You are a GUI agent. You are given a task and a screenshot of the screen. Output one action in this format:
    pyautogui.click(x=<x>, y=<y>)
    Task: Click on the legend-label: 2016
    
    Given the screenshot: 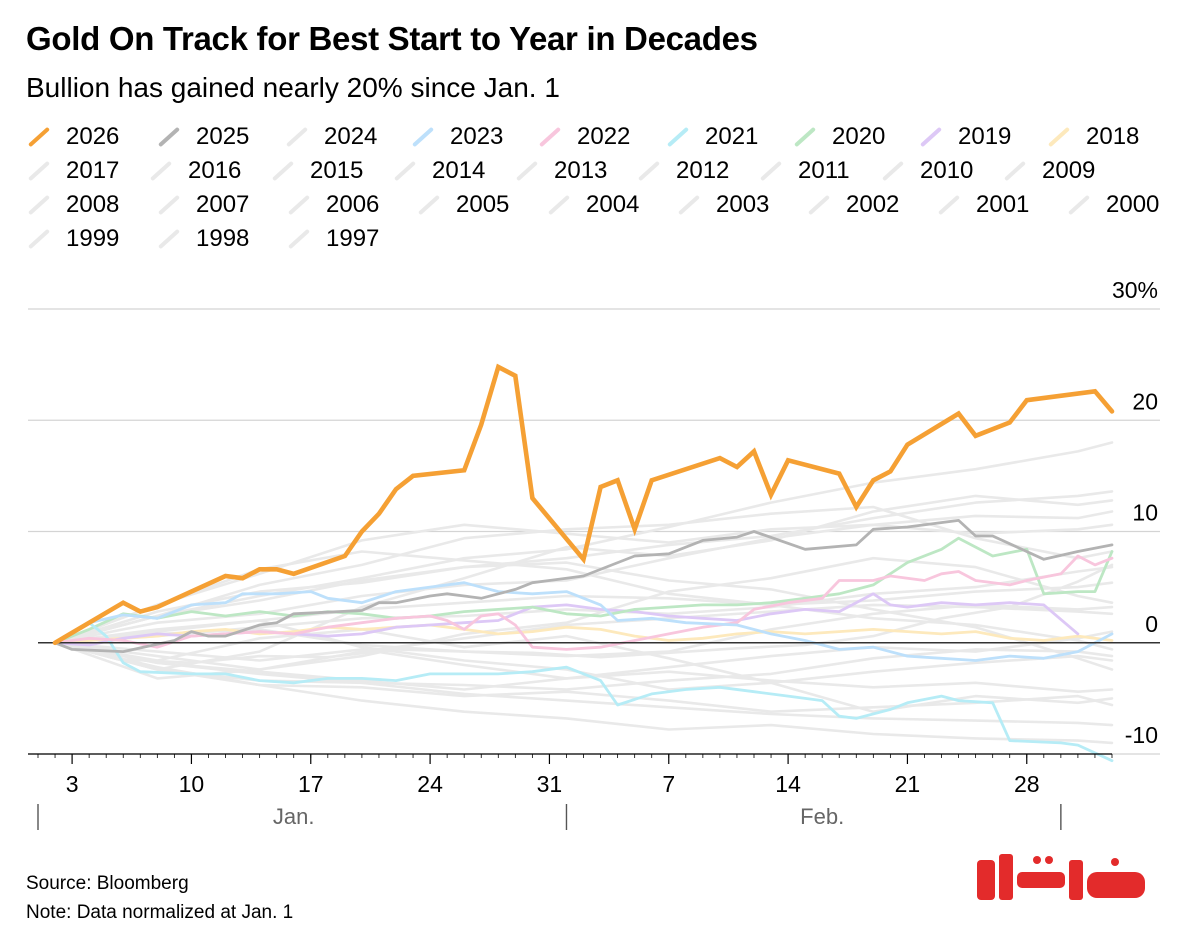 What is the action you would take?
    pyautogui.click(x=215, y=170)
    